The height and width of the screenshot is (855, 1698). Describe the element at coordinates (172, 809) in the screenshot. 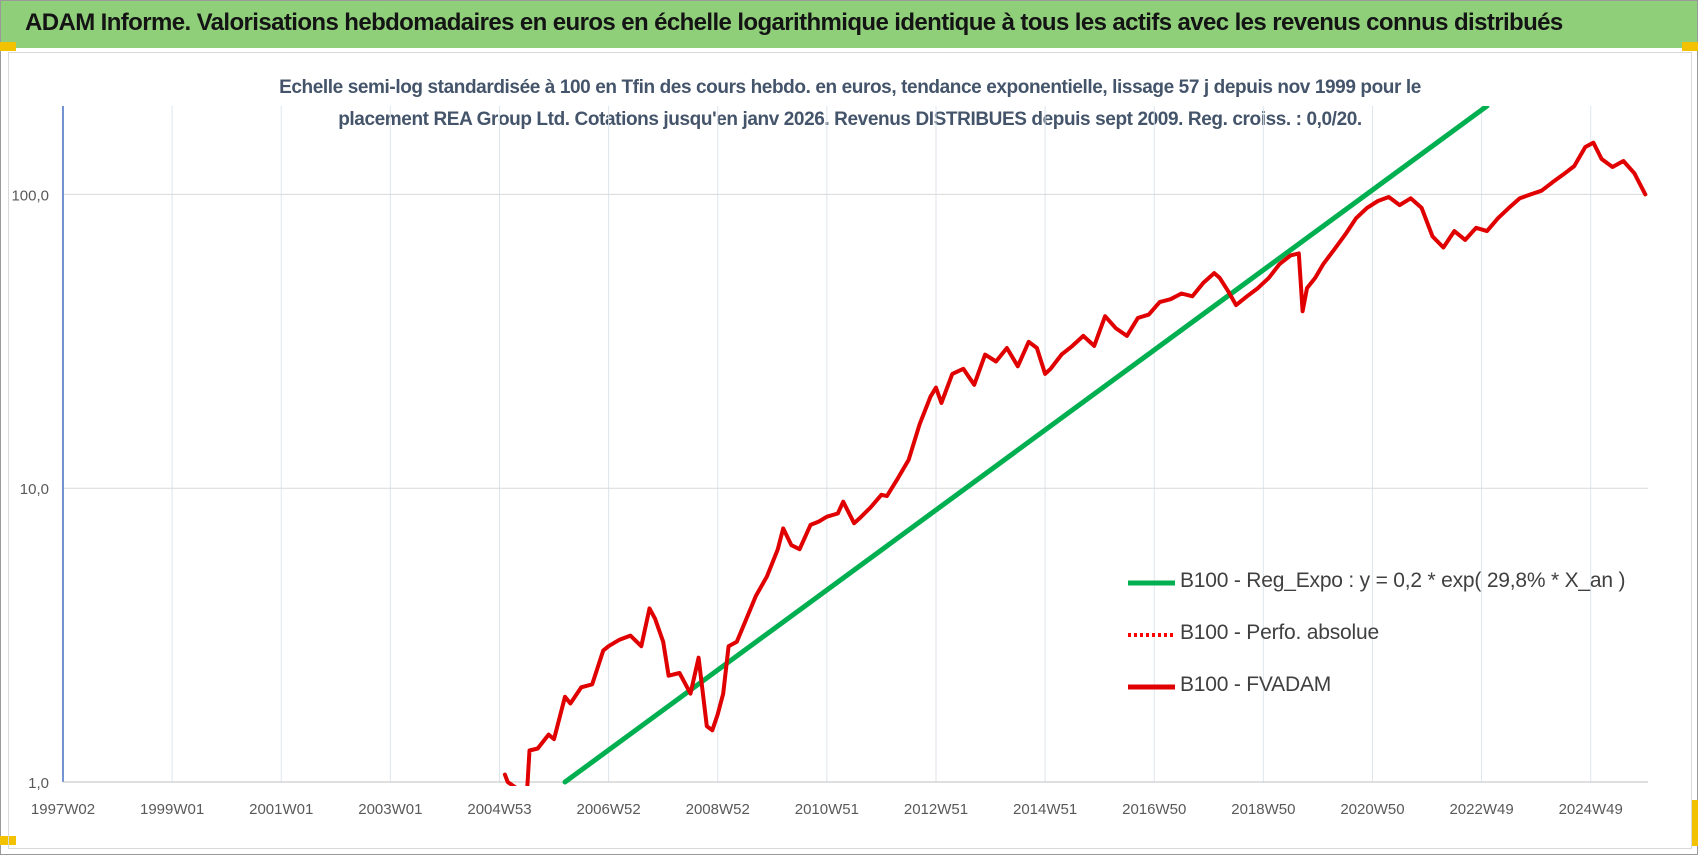

I see `x-tick-label: 1999W01` at that location.